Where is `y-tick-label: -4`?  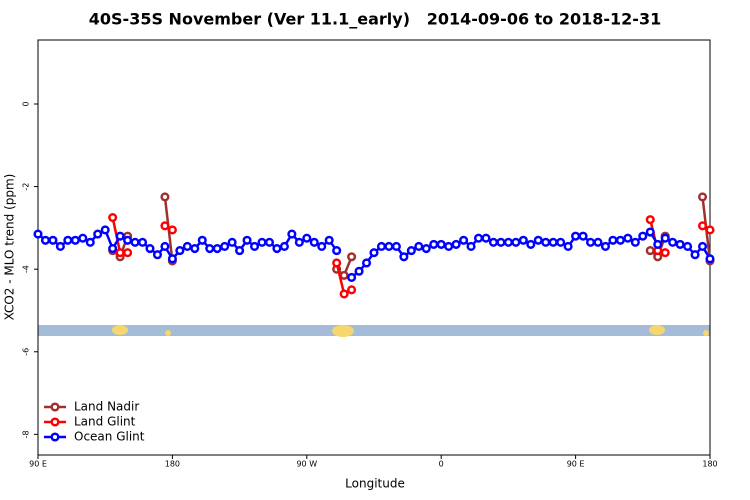 y-tick-label: -4 is located at coordinates (26, 269).